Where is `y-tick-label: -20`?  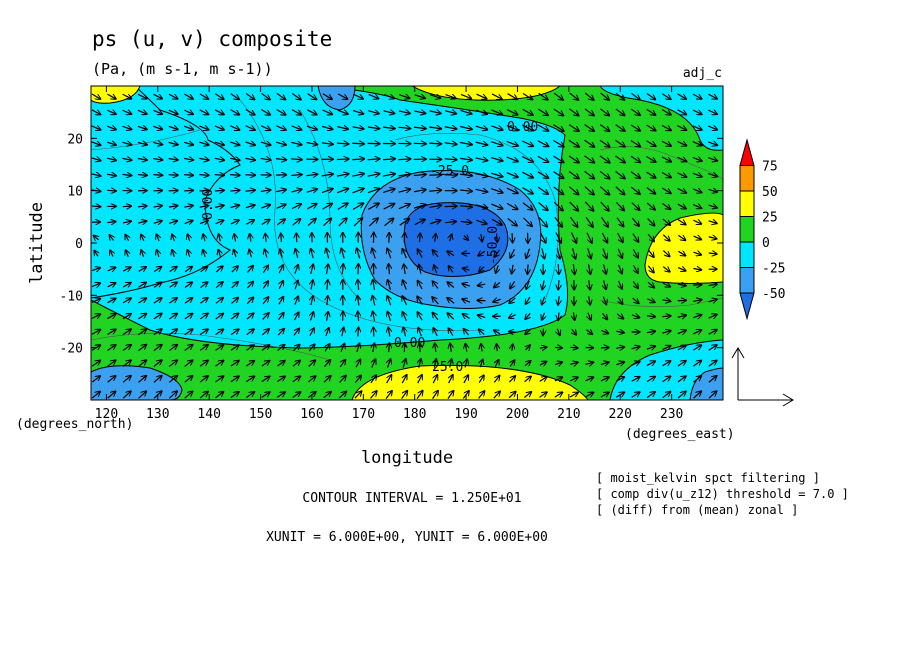
y-tick-label: -20 is located at coordinates (71, 349).